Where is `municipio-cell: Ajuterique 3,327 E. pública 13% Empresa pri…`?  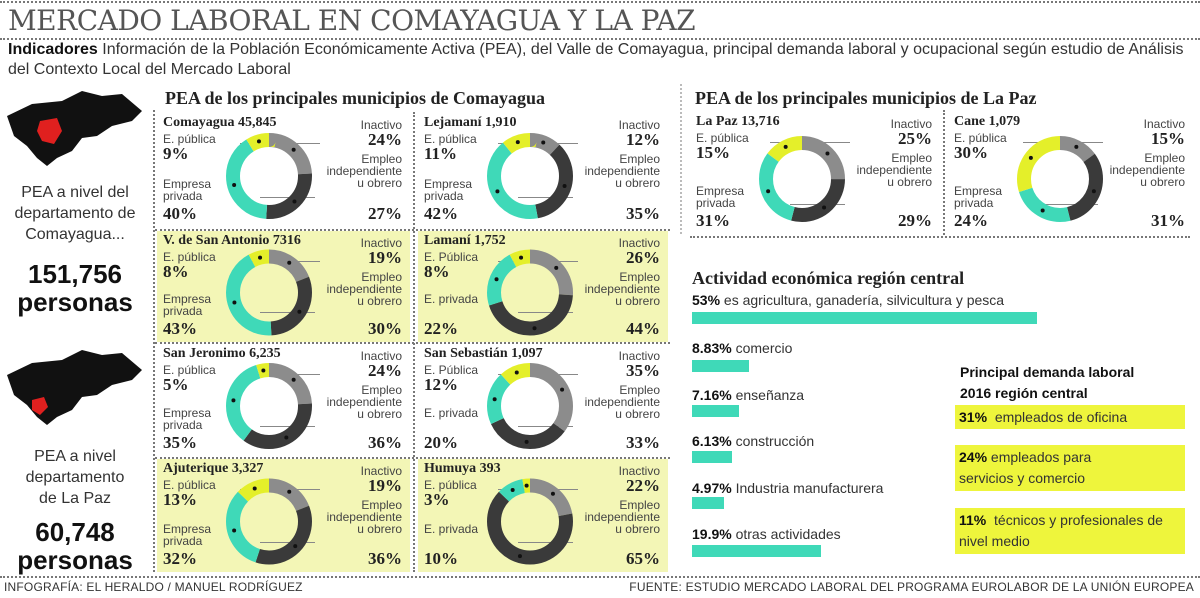 municipio-cell: Ajuterique 3,327 E. pública 13% Empresa pri… is located at coordinates (283, 515).